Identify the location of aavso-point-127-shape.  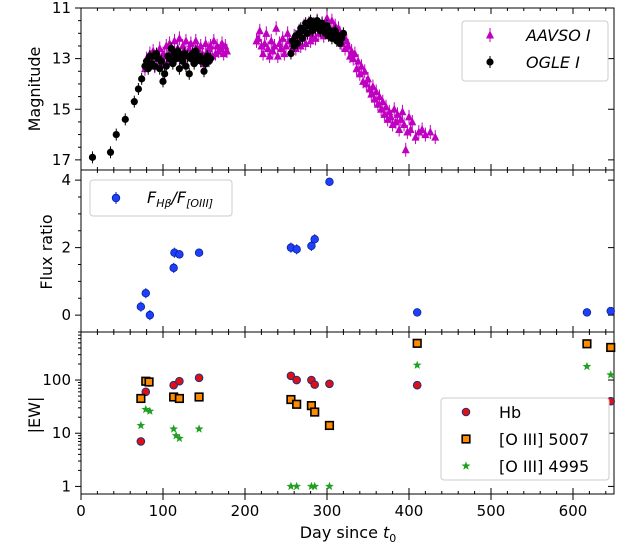
(381, 108).